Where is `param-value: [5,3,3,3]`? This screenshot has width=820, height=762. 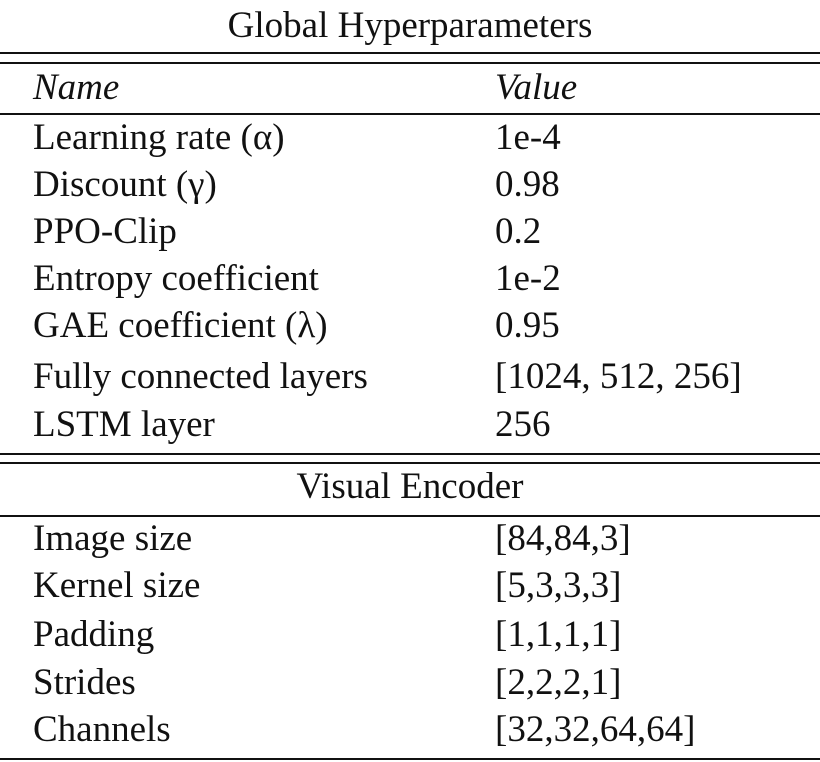 param-value: [5,3,3,3] is located at coordinates (558, 585).